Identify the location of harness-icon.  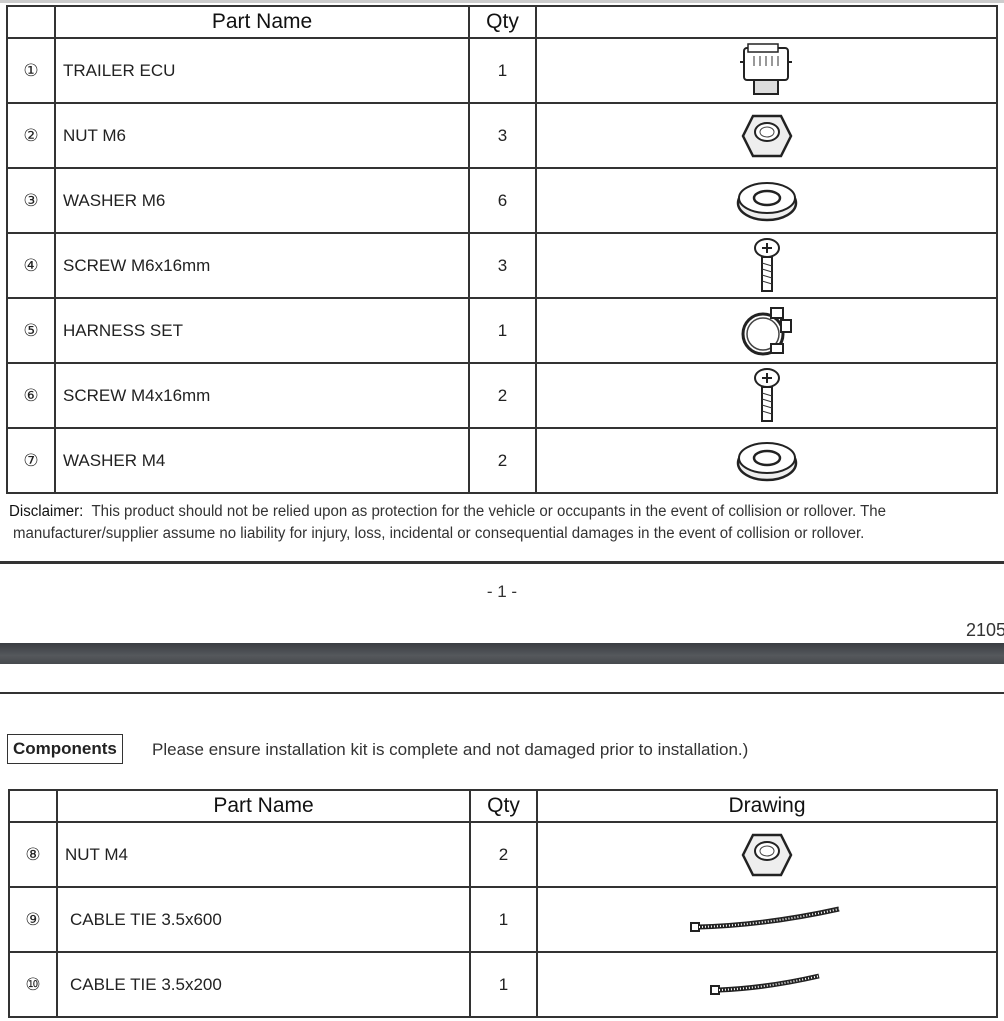
(766, 330).